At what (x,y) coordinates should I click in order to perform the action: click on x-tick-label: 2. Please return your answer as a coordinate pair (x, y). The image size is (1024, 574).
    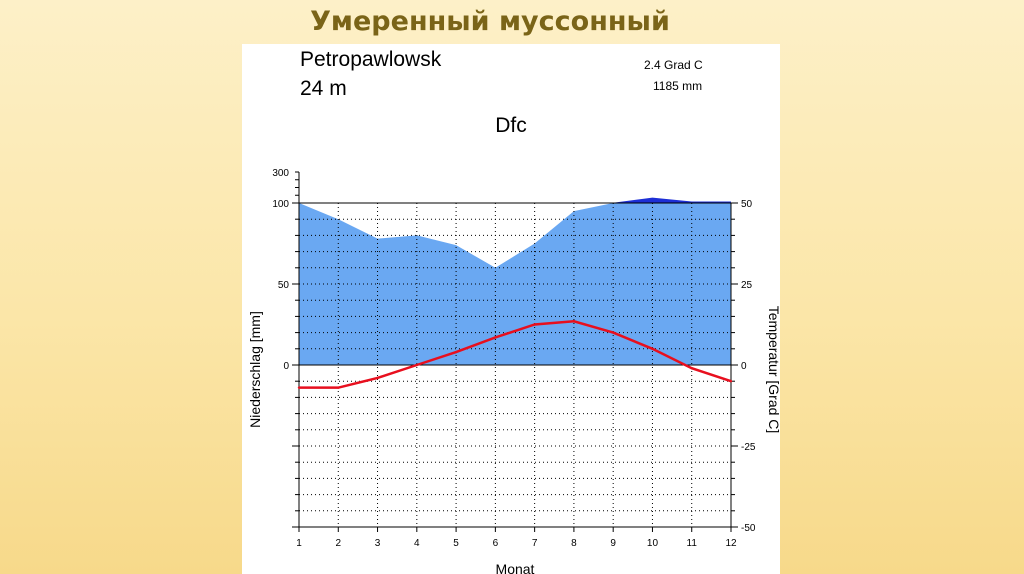
    Looking at the image, I should click on (338, 543).